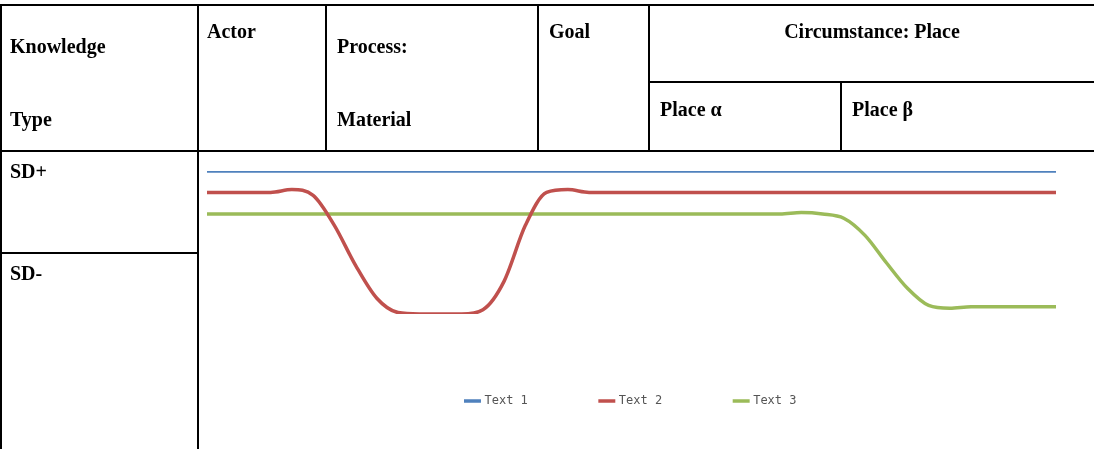 This screenshot has width=1094, height=449. What do you see at coordinates (27, 273) in the screenshot?
I see `text: SD-` at bounding box center [27, 273].